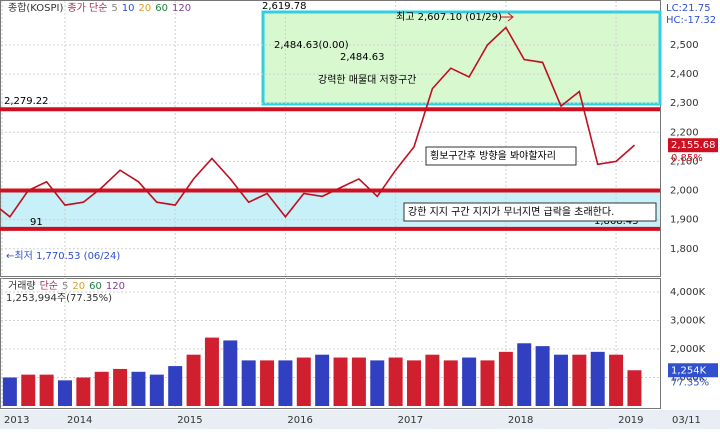 Image resolution: width=720 pixels, height=433 pixels. Describe the element at coordinates (684, 45) in the screenshot. I see `y-tick-label: 2,500` at that location.